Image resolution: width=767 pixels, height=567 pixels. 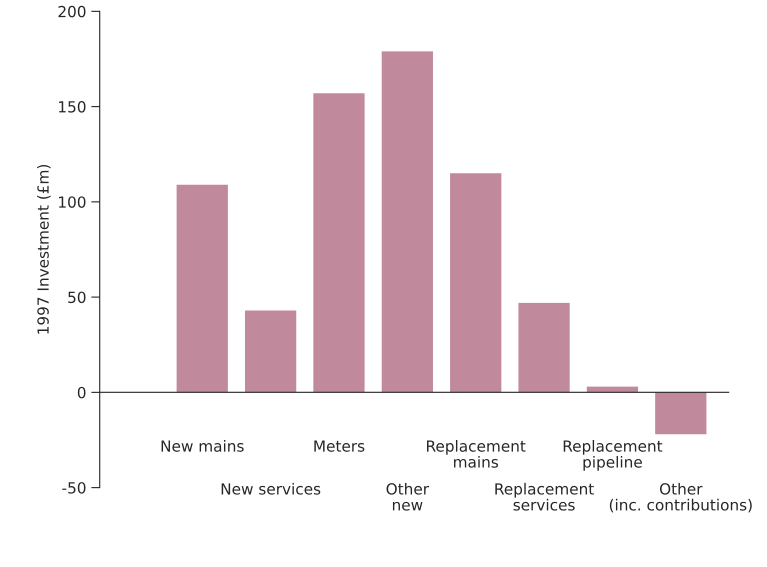 What do you see at coordinates (339, 446) in the screenshot?
I see `x-tick-label: Meters` at bounding box center [339, 446].